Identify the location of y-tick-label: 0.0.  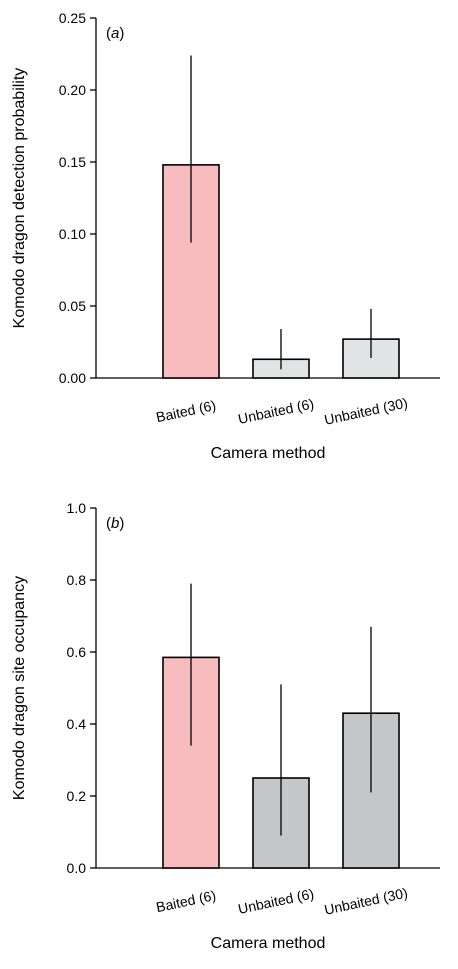
(77, 868).